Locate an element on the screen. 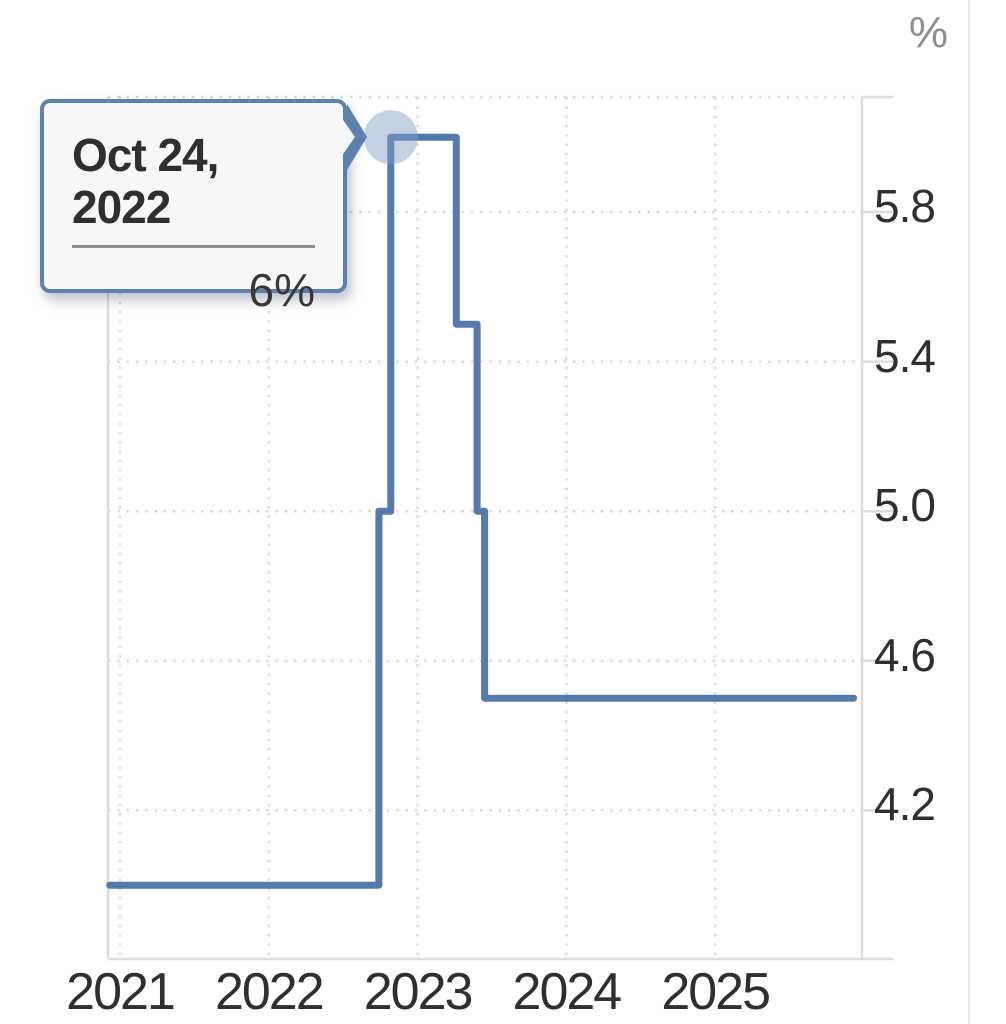 This screenshot has height=1024, width=1006. tooltip-divider is located at coordinates (193, 246).